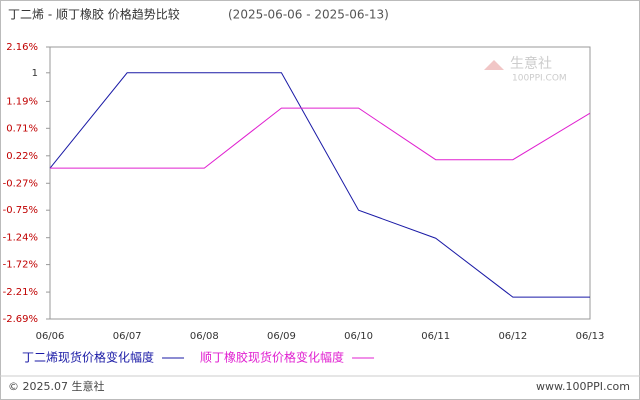  What do you see at coordinates (583, 386) in the screenshot?
I see `footer-site: www.100PPI.com` at bounding box center [583, 386].